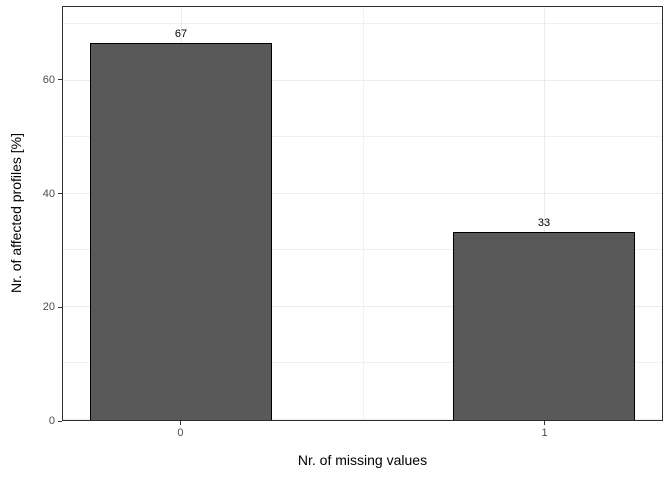 The width and height of the screenshot is (672, 480). What do you see at coordinates (51, 421) in the screenshot?
I see `y-axis-tick-label: 0` at bounding box center [51, 421].